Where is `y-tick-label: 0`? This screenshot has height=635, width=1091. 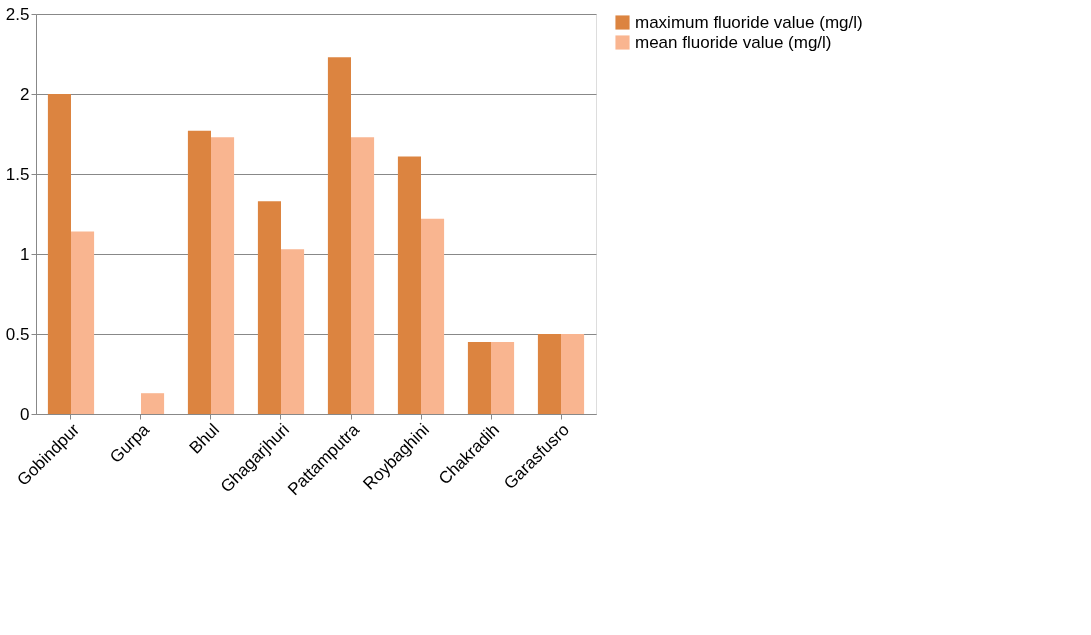
y-tick-label: 0 is located at coordinates (25, 414).